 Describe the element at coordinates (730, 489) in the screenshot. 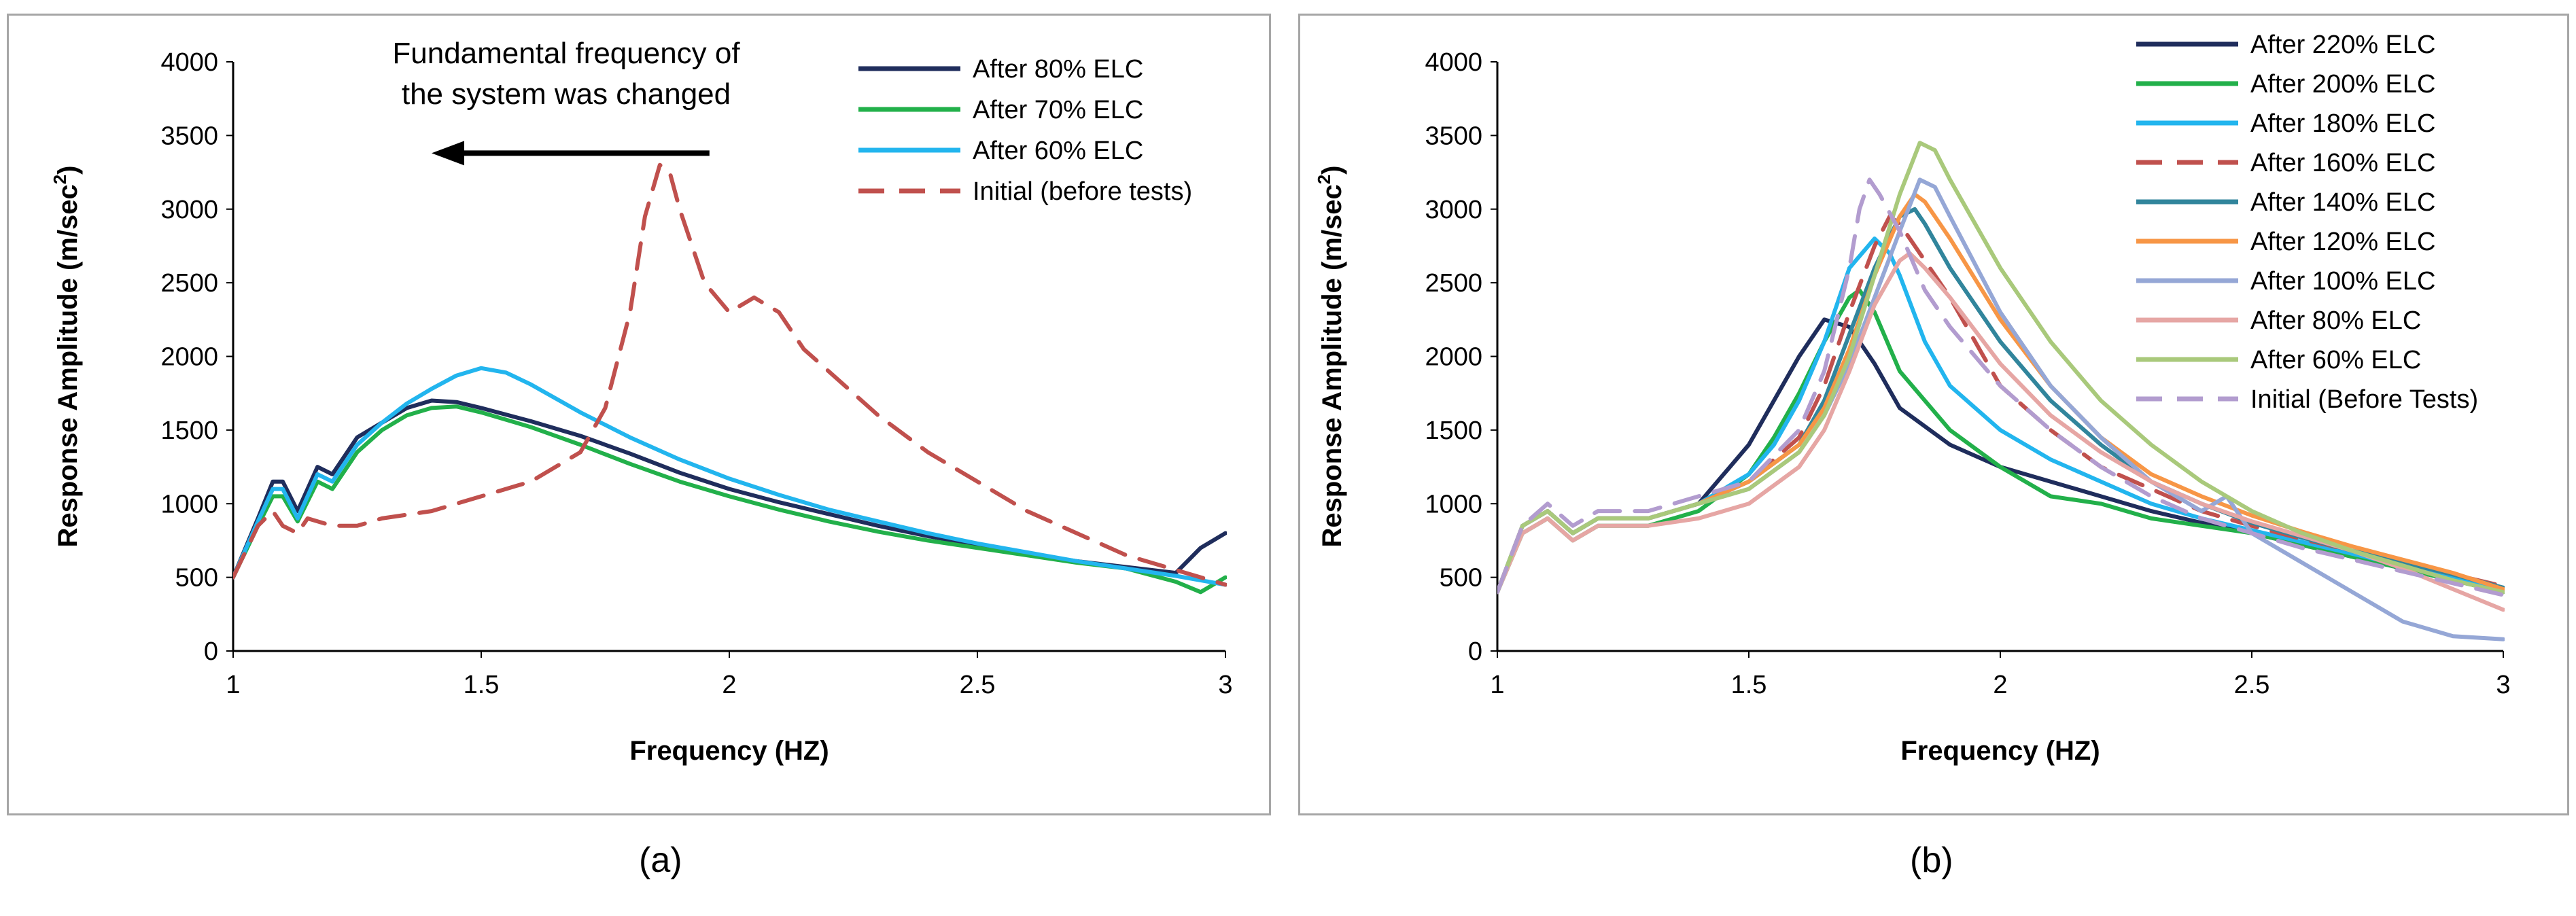

I see `chart-a-series-0-line` at that location.